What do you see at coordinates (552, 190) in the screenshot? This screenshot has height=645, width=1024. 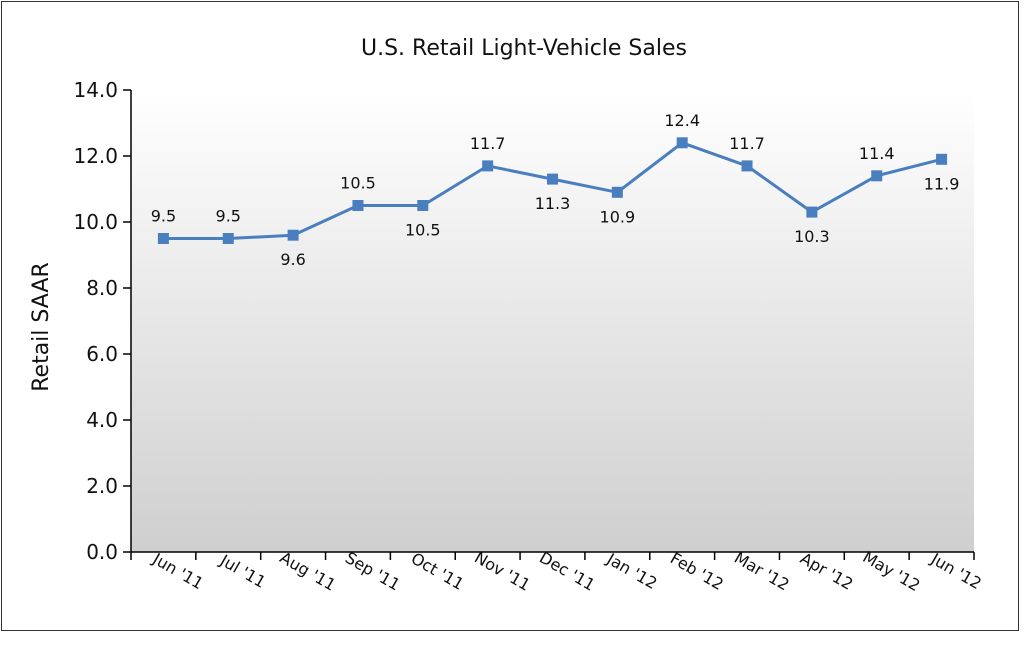 I see `series-group` at bounding box center [552, 190].